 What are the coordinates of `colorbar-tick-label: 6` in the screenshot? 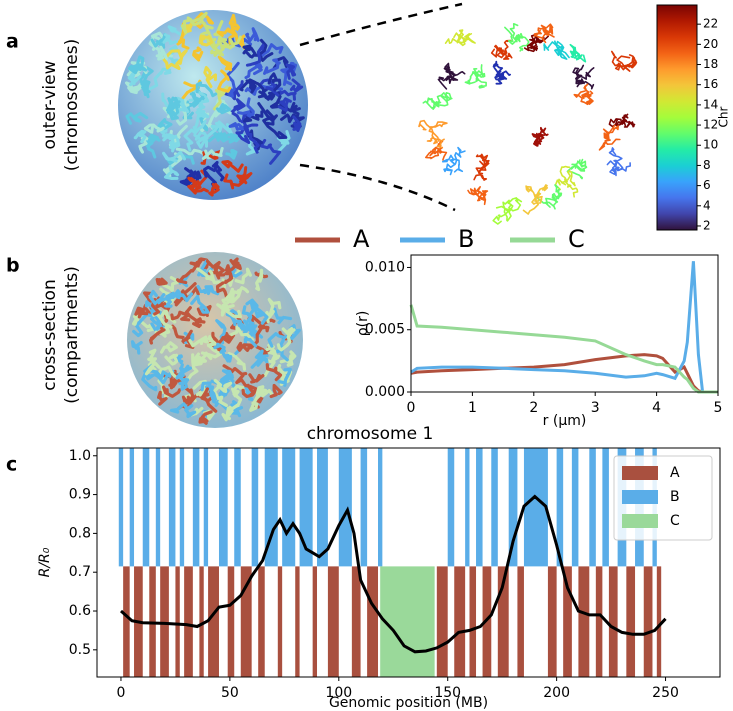 It's located at (707, 185).